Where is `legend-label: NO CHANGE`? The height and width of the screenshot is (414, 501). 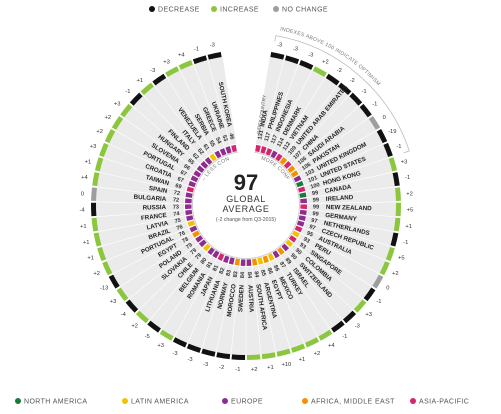 legend-label: NO CHANGE is located at coordinates (305, 10).